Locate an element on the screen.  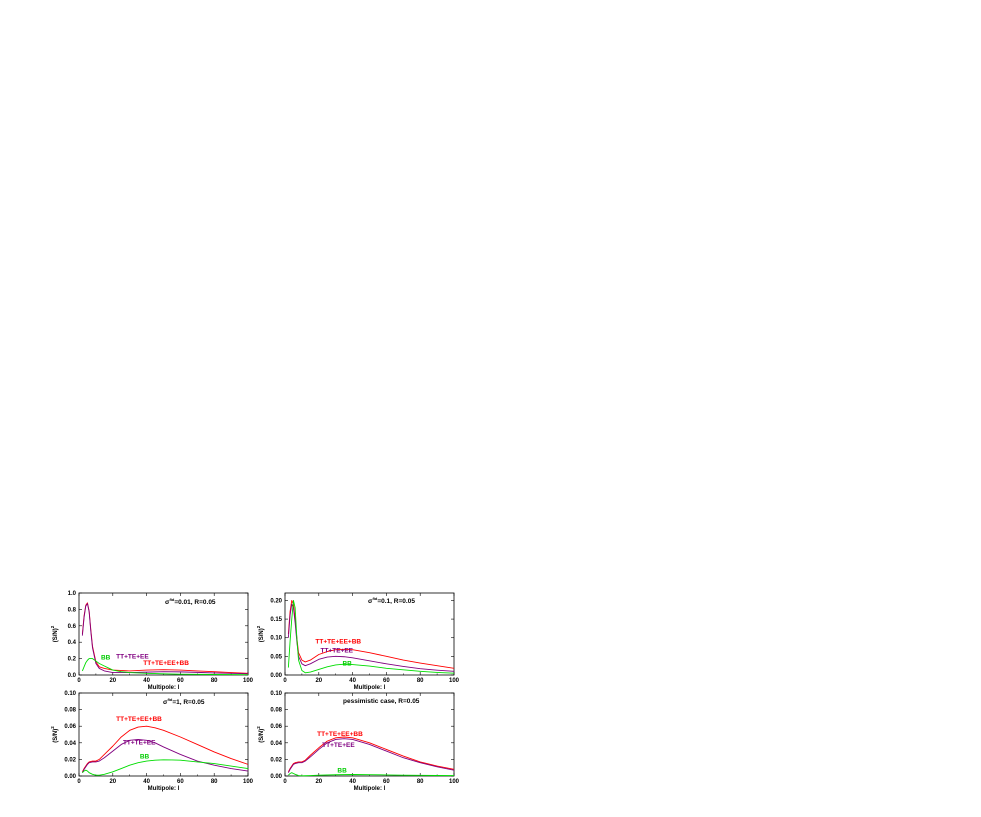
y-tick-label: 1.0 is located at coordinates (72, 594).